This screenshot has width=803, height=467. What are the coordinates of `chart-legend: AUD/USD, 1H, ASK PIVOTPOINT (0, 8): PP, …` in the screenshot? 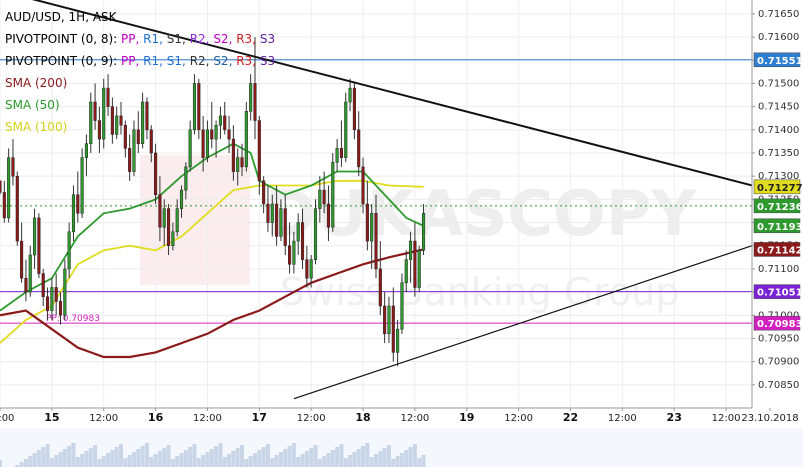 It's located at (140, 72).